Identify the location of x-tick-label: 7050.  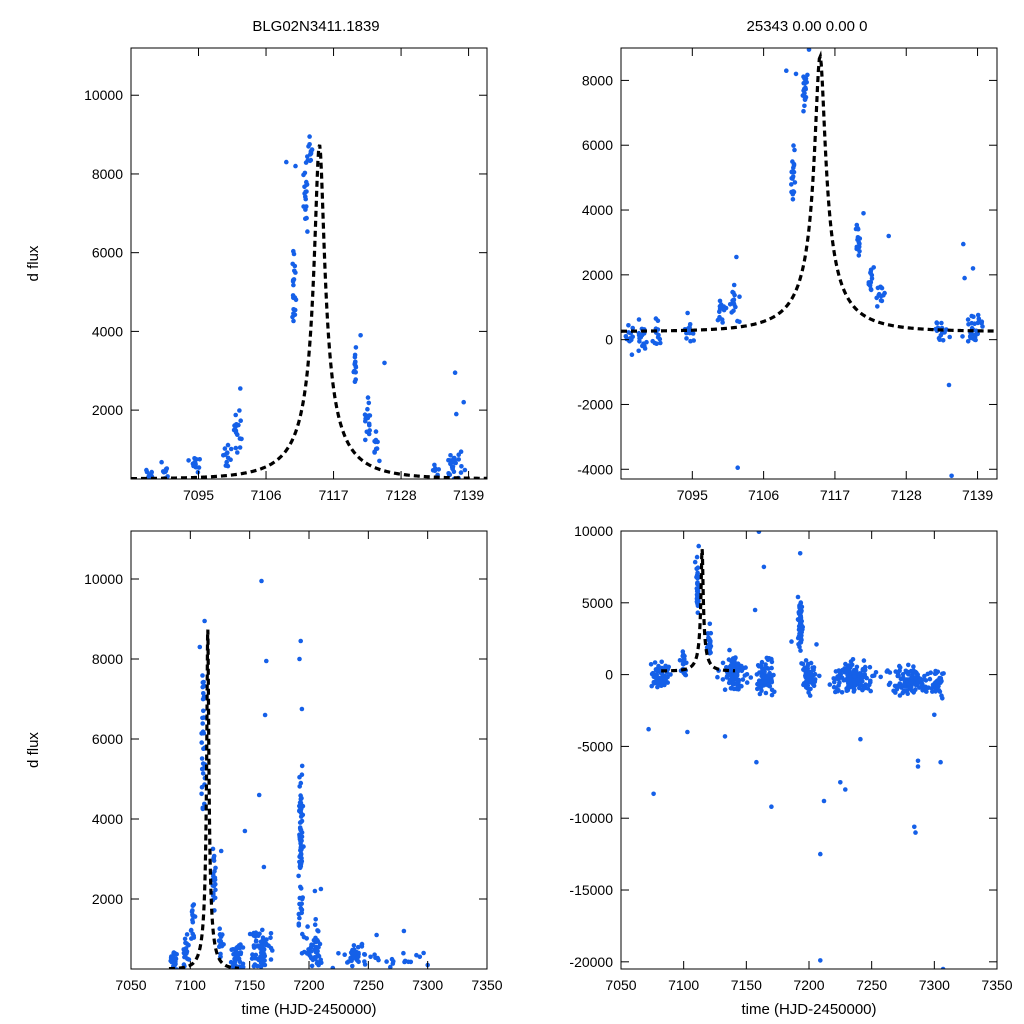
(130, 985).